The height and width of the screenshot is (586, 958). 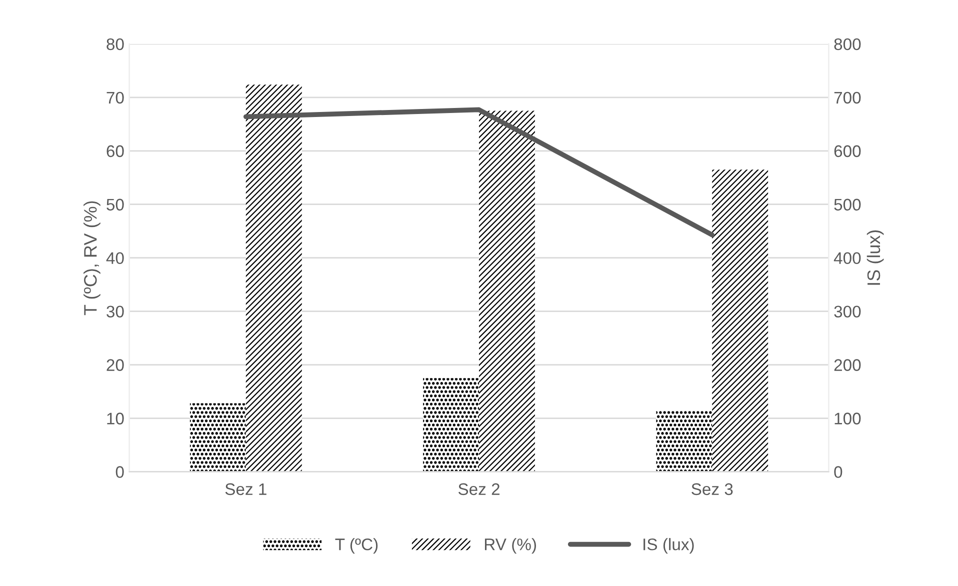 I want to click on y2-tick-label: 600, so click(x=847, y=151).